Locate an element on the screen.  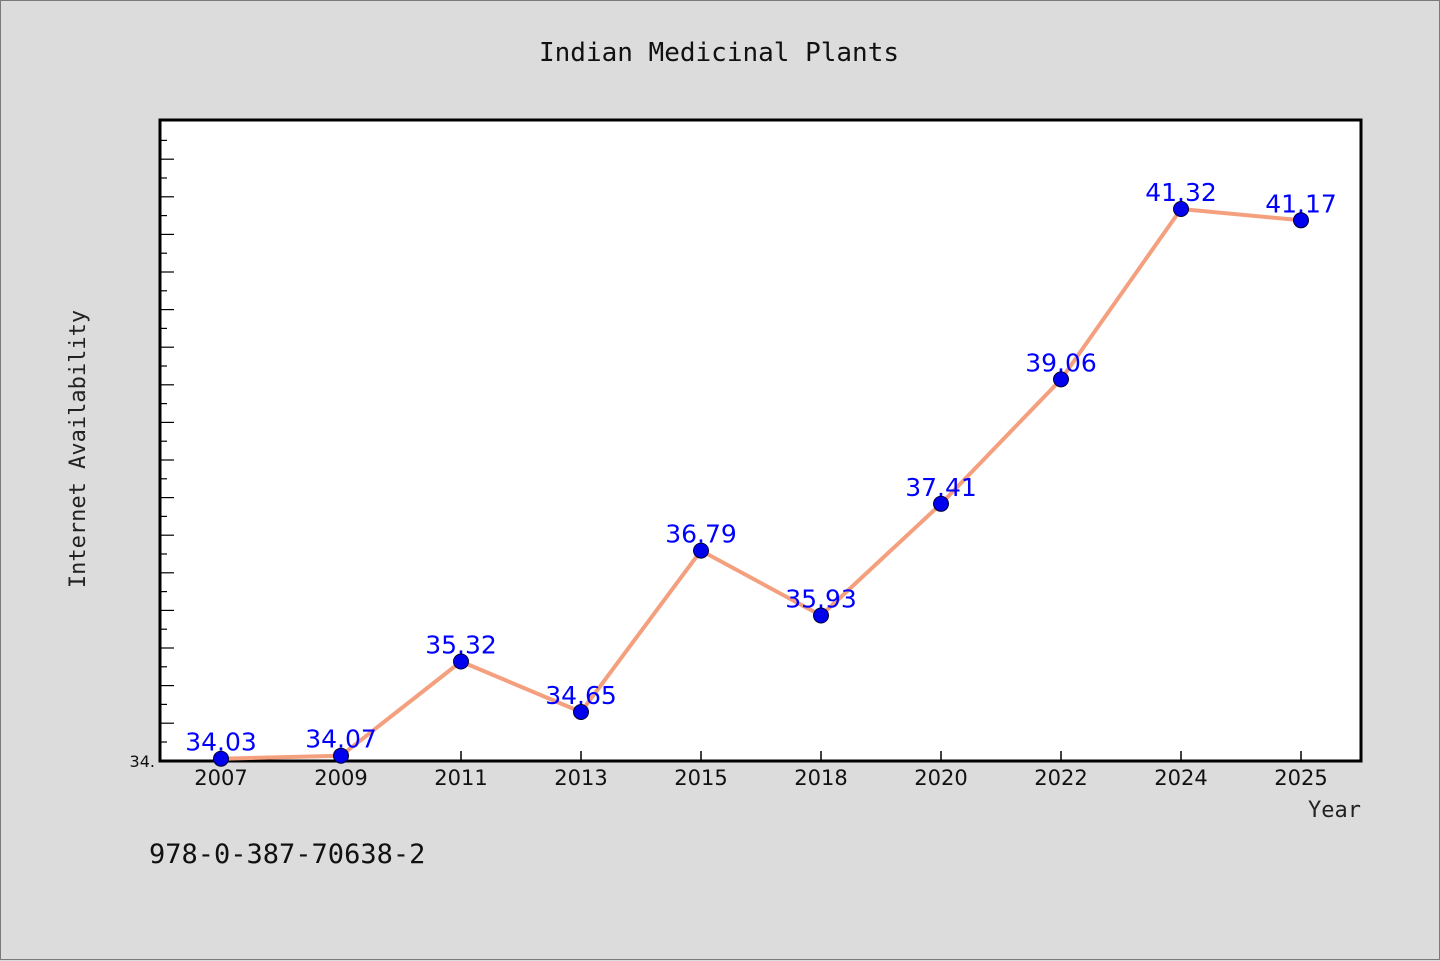
x-tick-label: 2013 is located at coordinates (580, 778).